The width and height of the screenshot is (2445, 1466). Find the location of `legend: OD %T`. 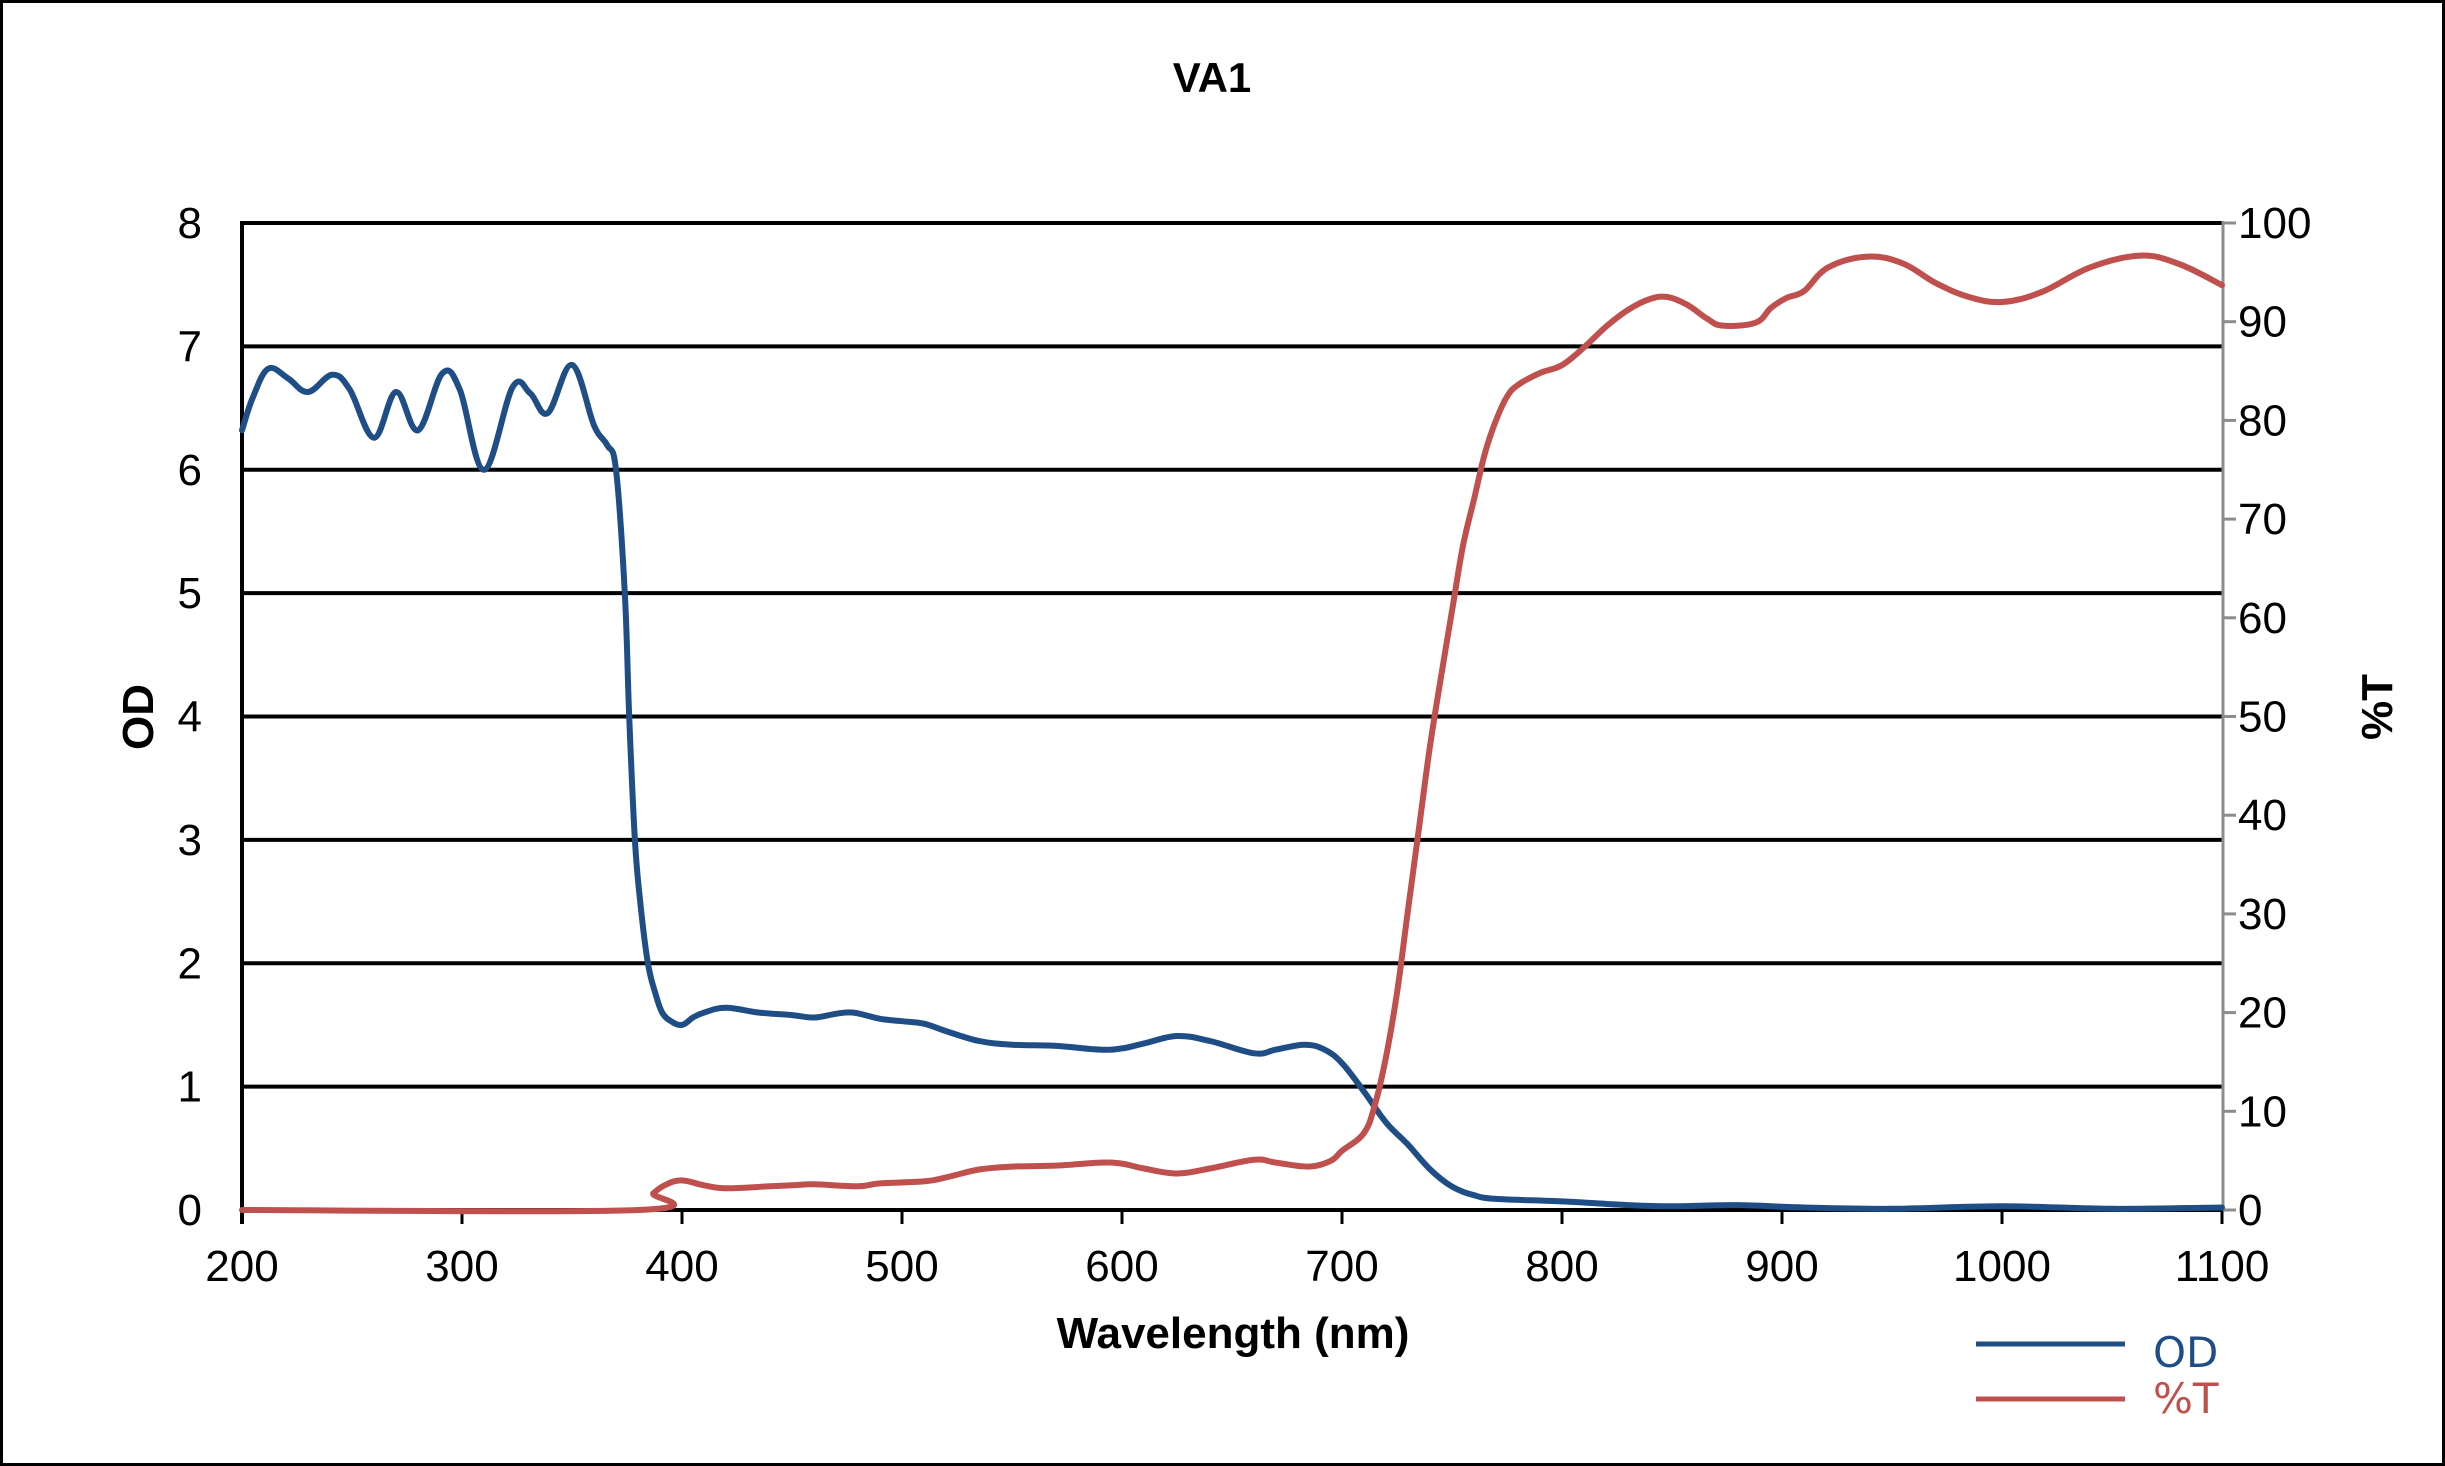

legend: OD %T is located at coordinates (2097, 1375).